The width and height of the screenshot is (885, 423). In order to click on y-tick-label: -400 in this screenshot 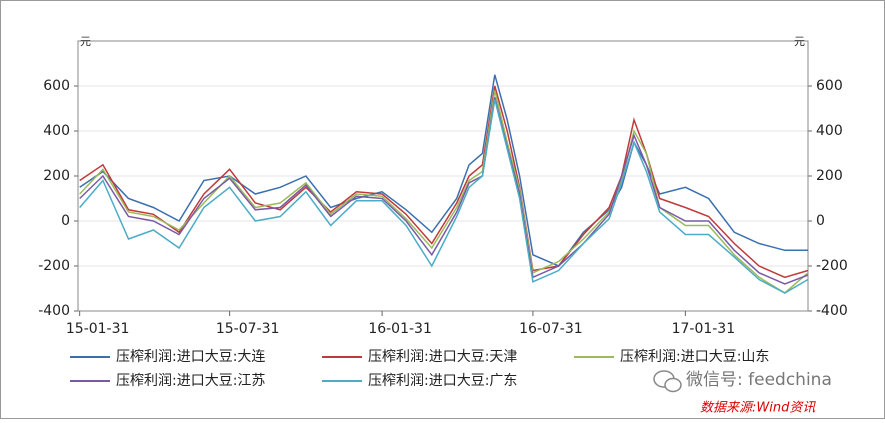, I will do `click(54, 311)`.